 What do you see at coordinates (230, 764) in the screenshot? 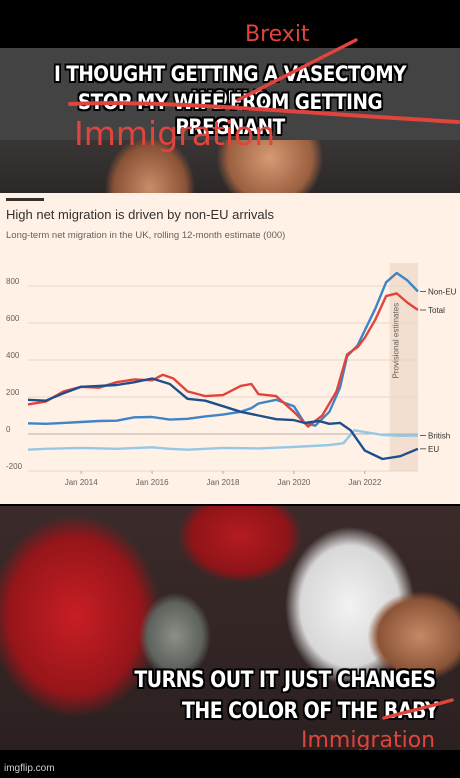
I see `footer-bar` at bounding box center [230, 764].